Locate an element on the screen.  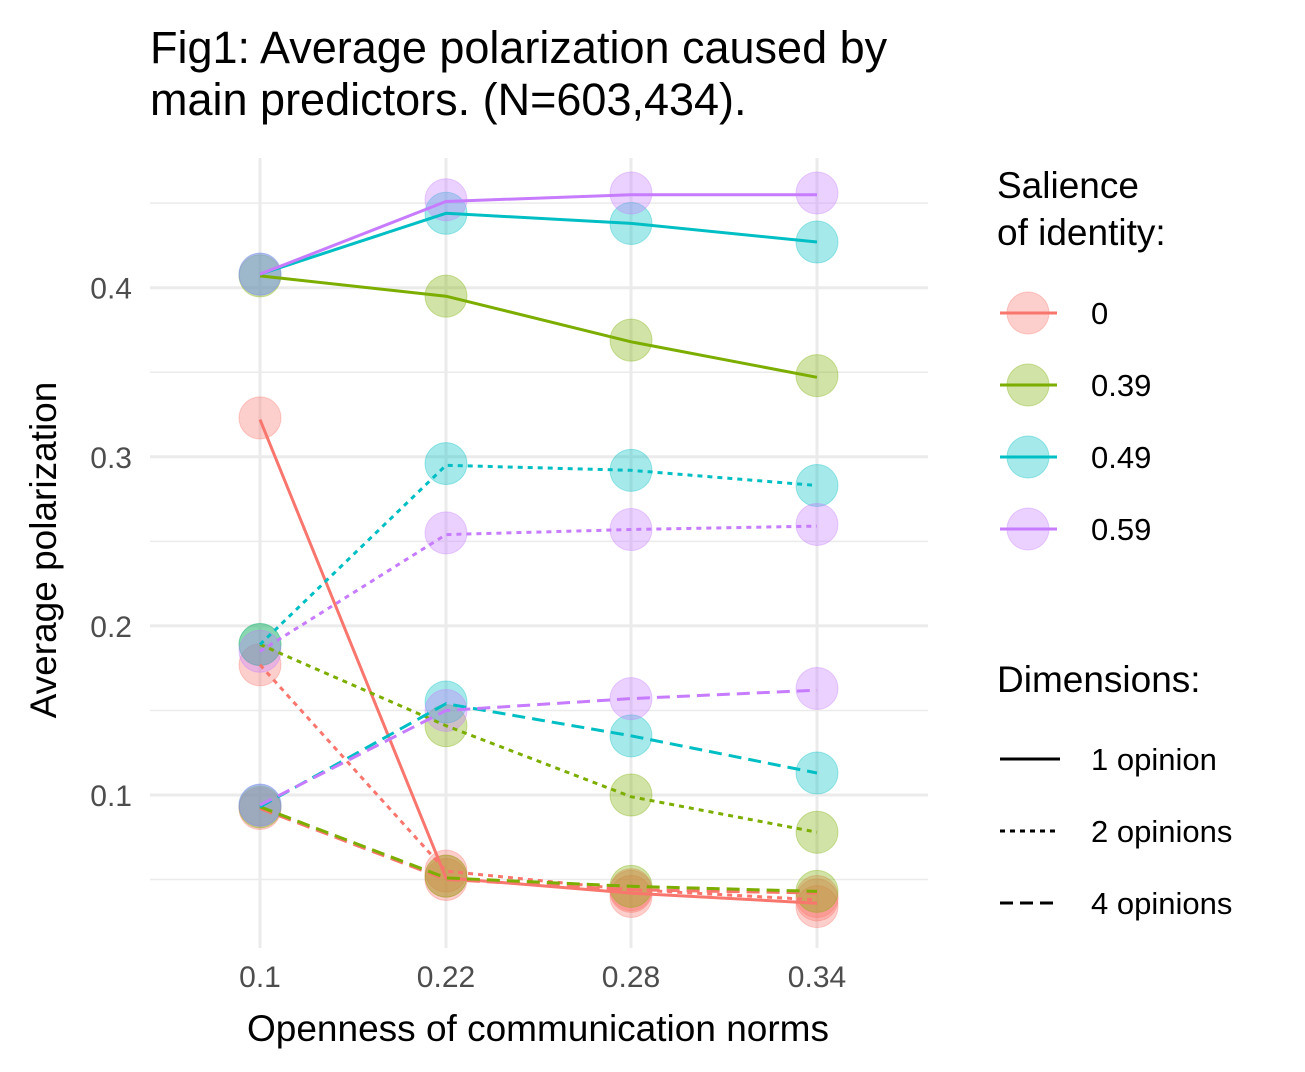
y-tick-label: 0.3 is located at coordinates (111, 458).